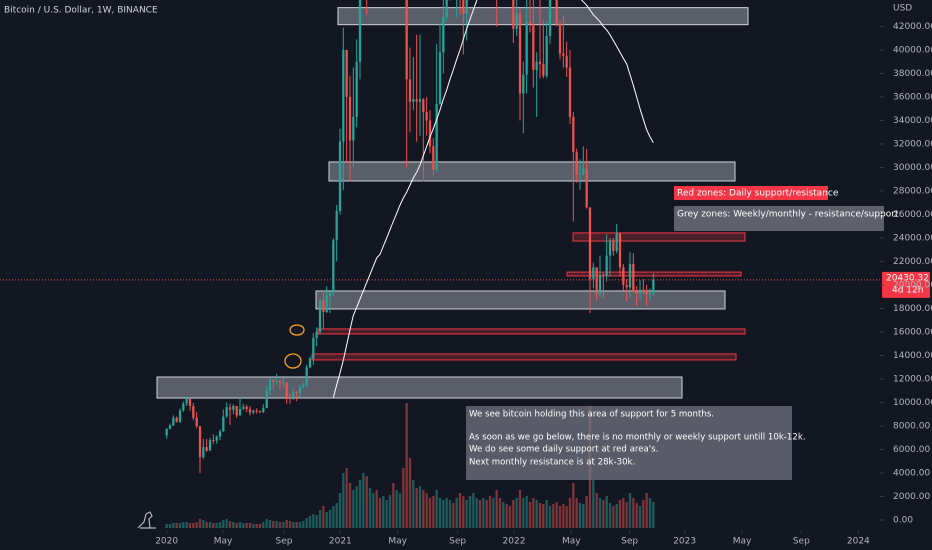 This screenshot has height=550, width=932. I want to click on y-unit: USD, so click(902, 9).